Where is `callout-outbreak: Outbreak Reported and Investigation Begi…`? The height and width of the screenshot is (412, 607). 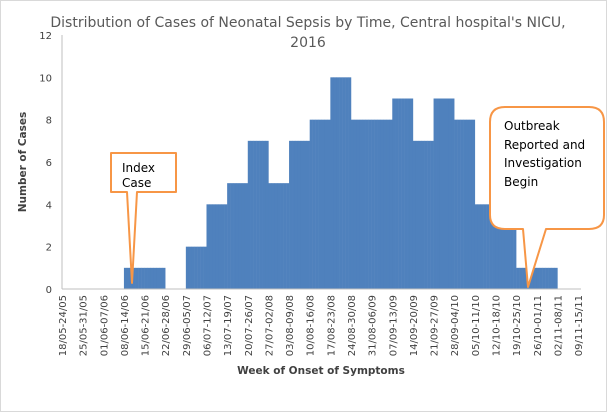
callout-outbreak: Outbreak Reported and Investigation Begi… is located at coordinates (547, 197).